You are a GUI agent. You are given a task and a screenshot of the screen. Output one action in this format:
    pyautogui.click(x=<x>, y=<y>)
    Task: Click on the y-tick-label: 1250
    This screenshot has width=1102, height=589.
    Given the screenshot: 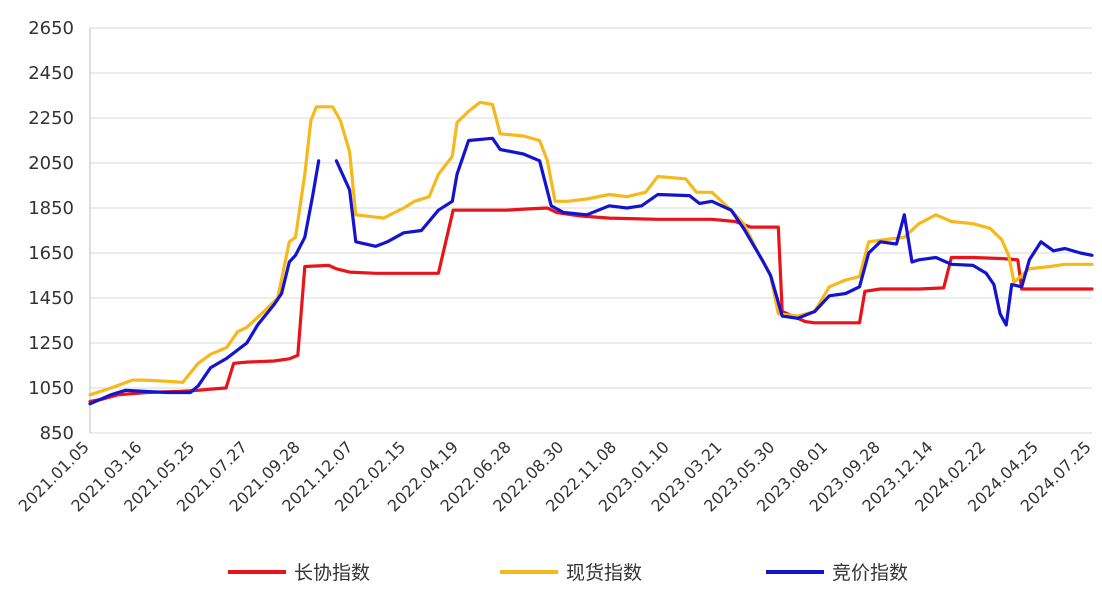 What is the action you would take?
    pyautogui.click(x=51, y=343)
    